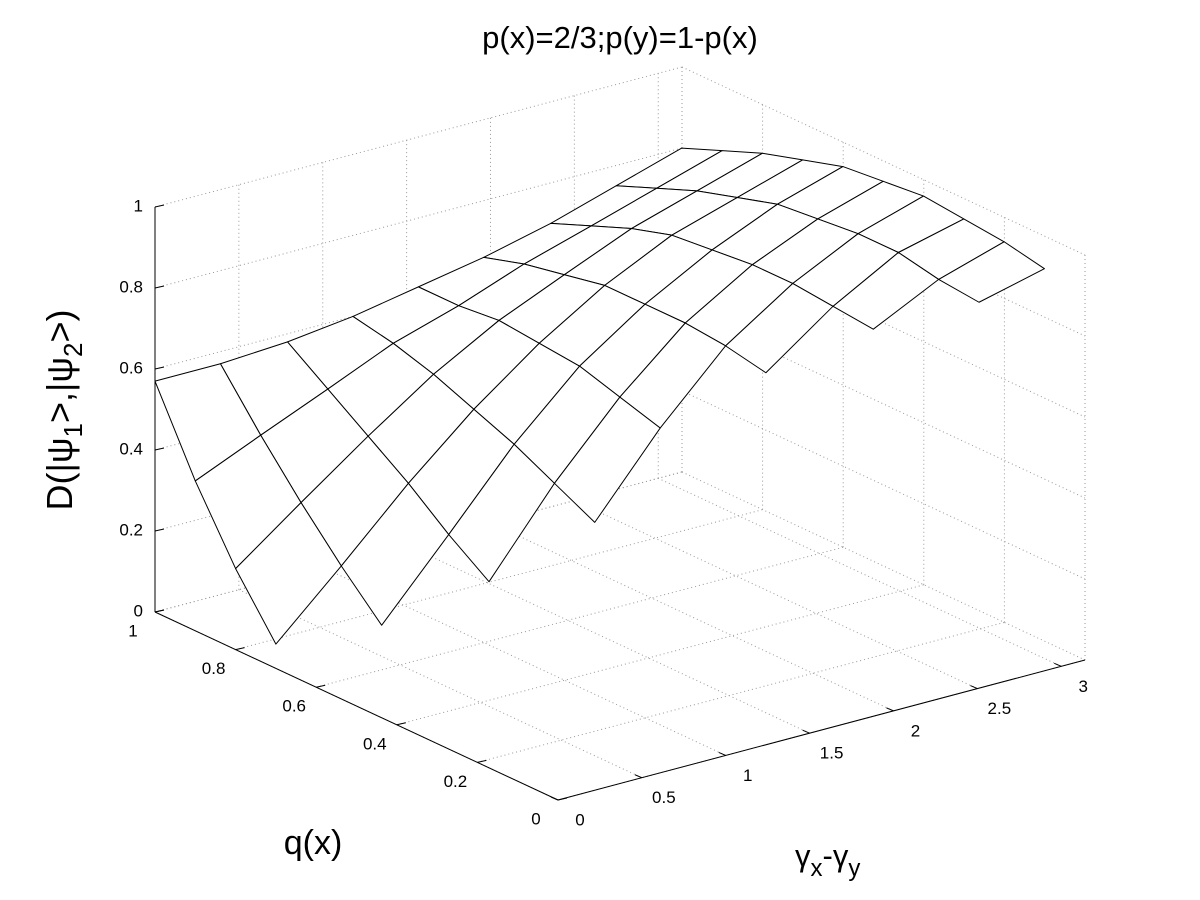 This screenshot has height=900, width=1200. What do you see at coordinates (214, 668) in the screenshot?
I see `y-tick-label: 0.8` at bounding box center [214, 668].